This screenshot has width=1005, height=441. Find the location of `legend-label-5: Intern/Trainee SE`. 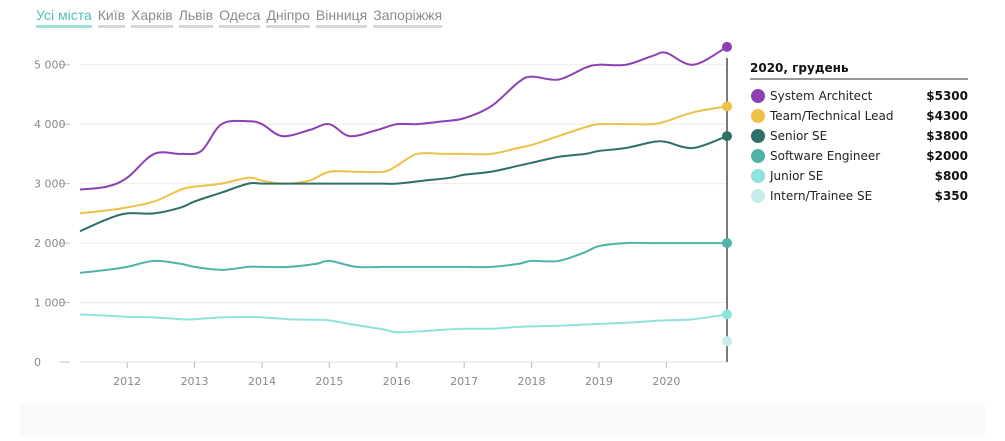

legend-label-5: Intern/Trainee SE is located at coordinates (821, 196).